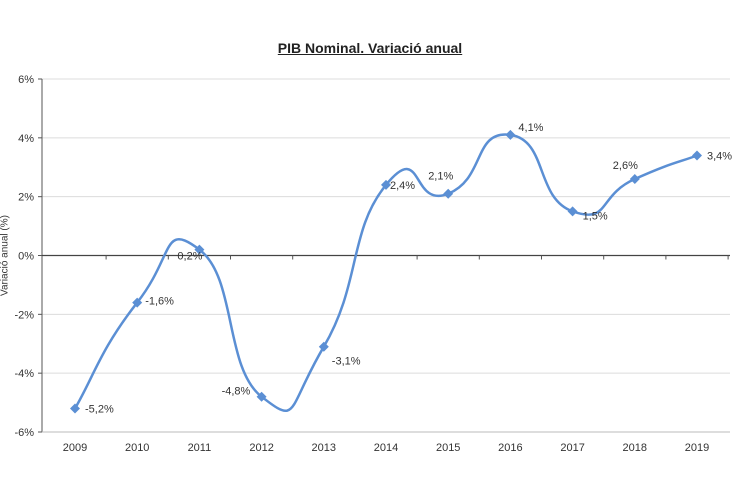 This screenshot has width=740, height=492. I want to click on data-label: 2,4%, so click(402, 186).